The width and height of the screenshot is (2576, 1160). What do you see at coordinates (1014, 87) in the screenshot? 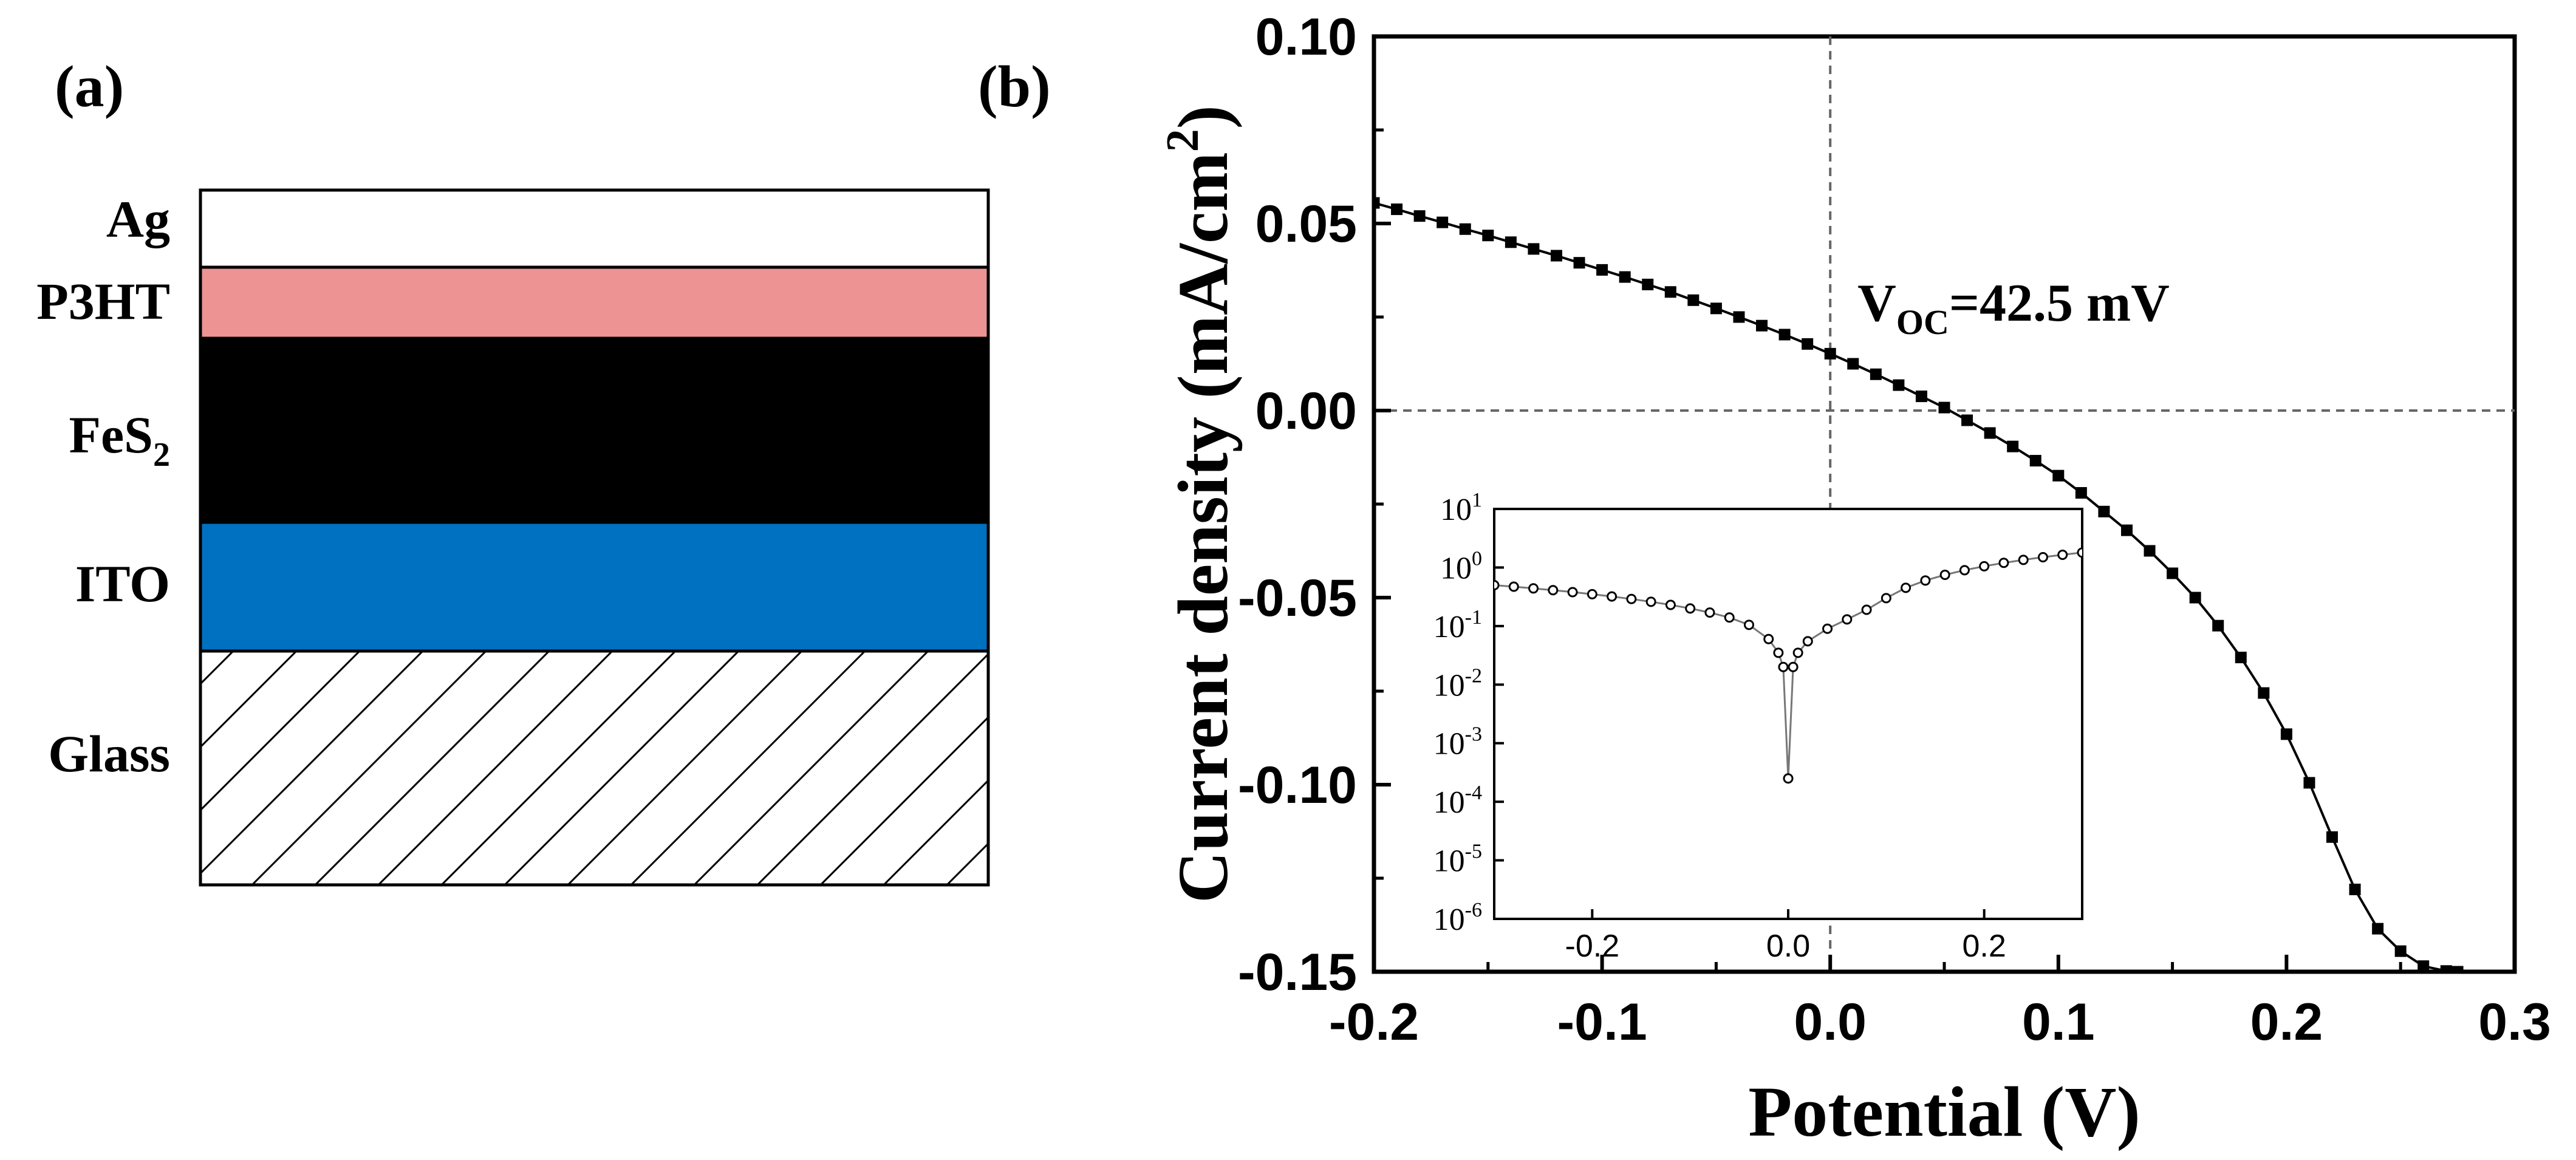
I see `panel-b-label: (b)` at bounding box center [1014, 87].